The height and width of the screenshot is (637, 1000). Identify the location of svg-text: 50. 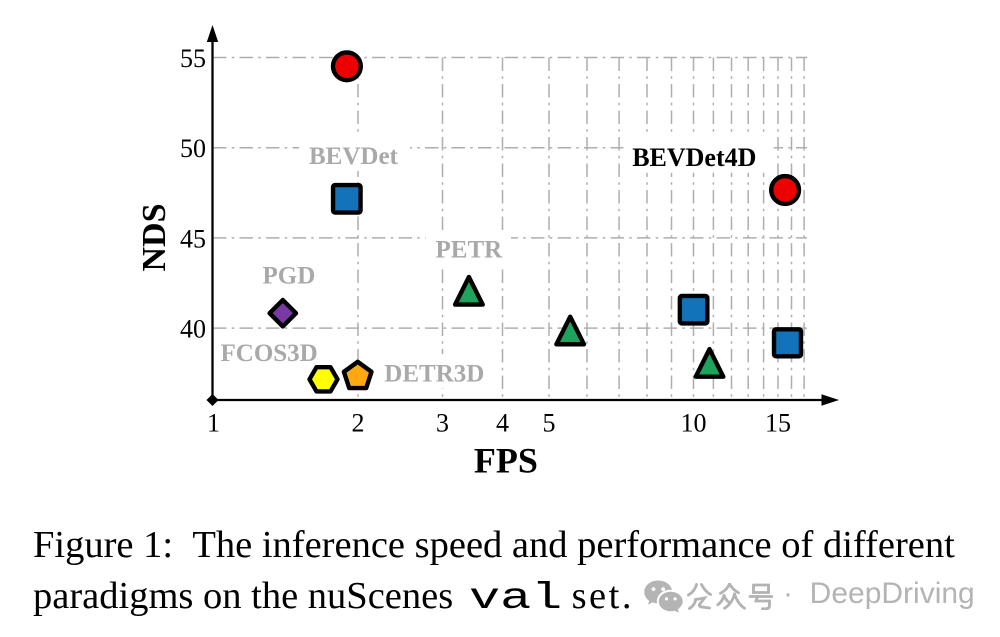
(193, 148).